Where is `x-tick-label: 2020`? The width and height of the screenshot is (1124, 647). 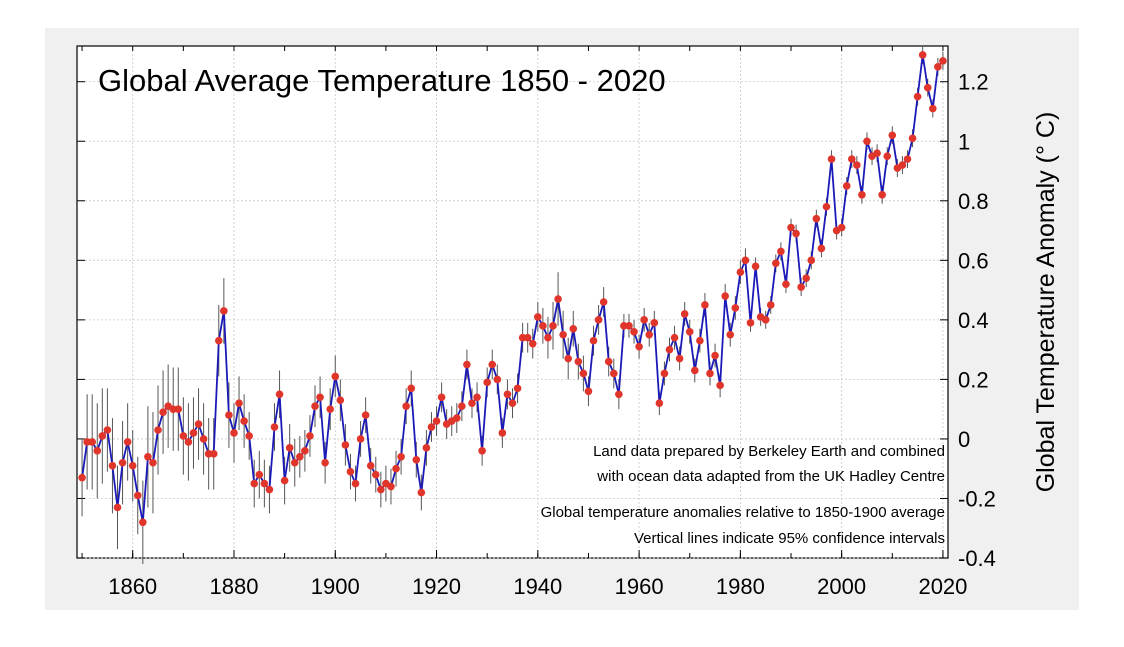 x-tick-label: 2020 is located at coordinates (942, 586).